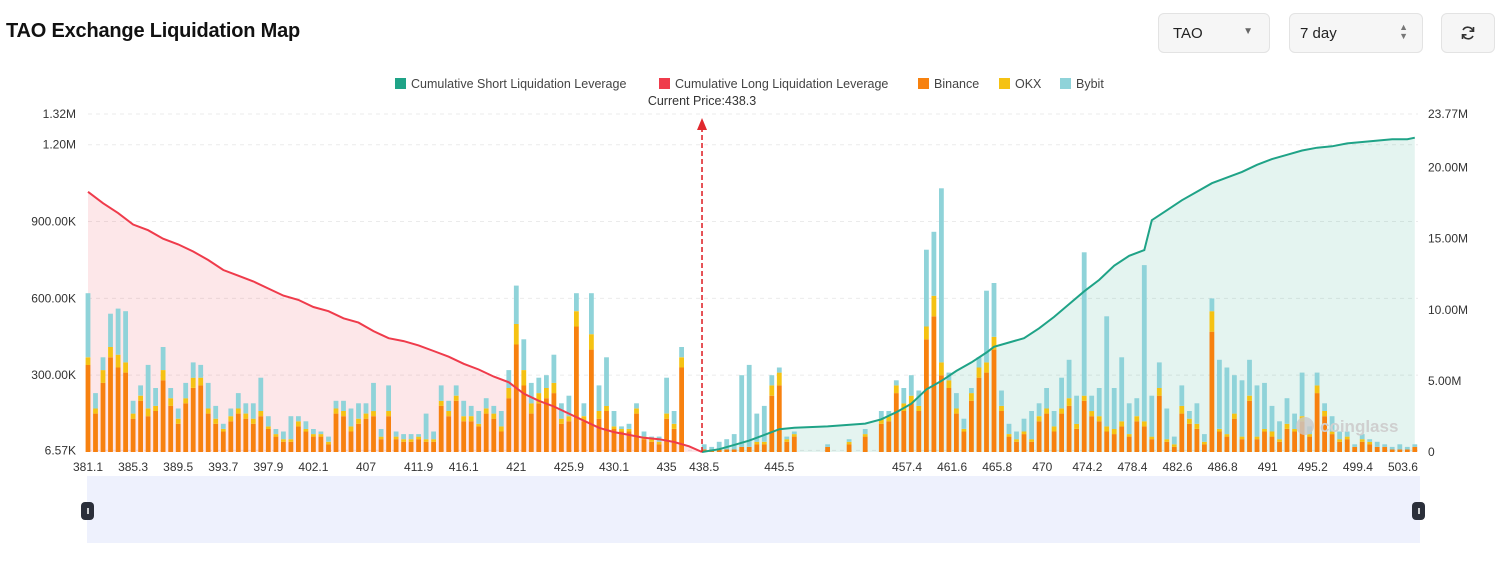 This screenshot has height=575, width=1496. What do you see at coordinates (952, 467) in the screenshot?
I see `x-axis-tick: 461.6` at bounding box center [952, 467].